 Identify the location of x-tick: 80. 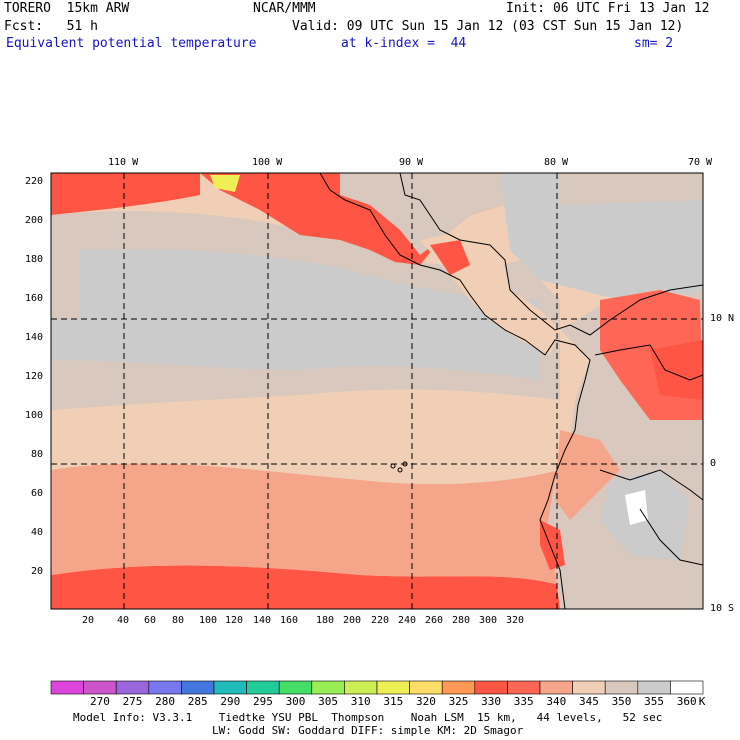
(178, 620).